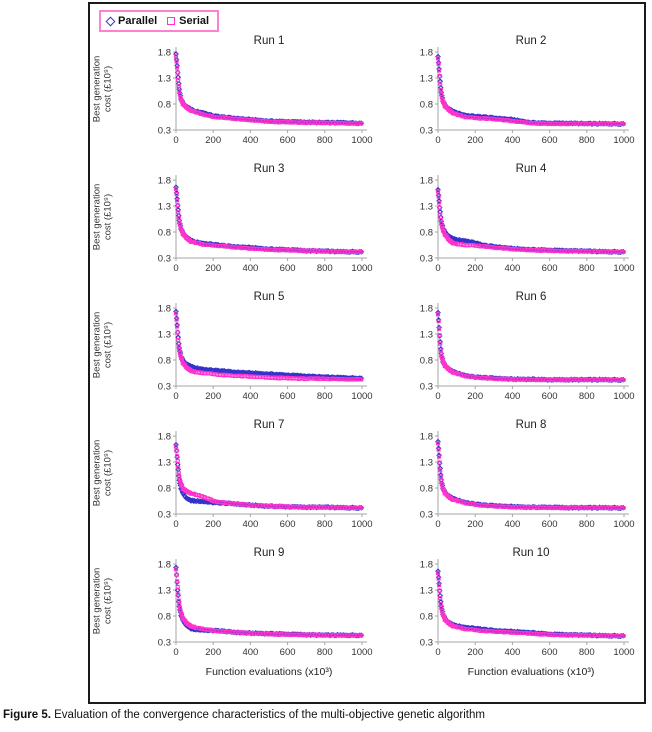 Image resolution: width=652 pixels, height=732 pixels. Describe the element at coordinates (269, 297) in the screenshot. I see `run-title: Run 5` at that location.